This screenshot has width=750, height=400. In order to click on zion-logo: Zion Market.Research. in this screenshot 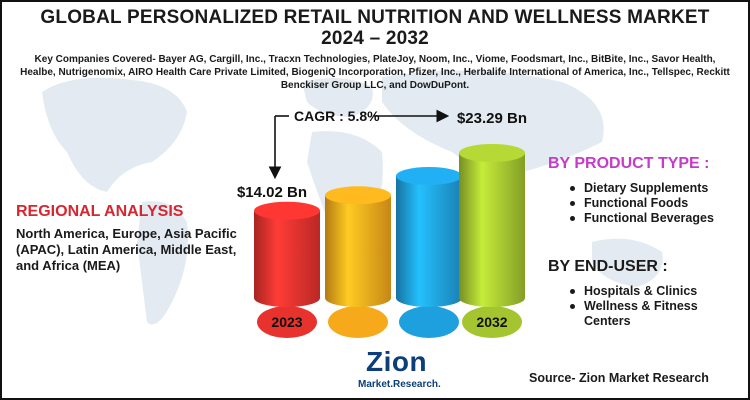, I will do `click(400, 370)`.